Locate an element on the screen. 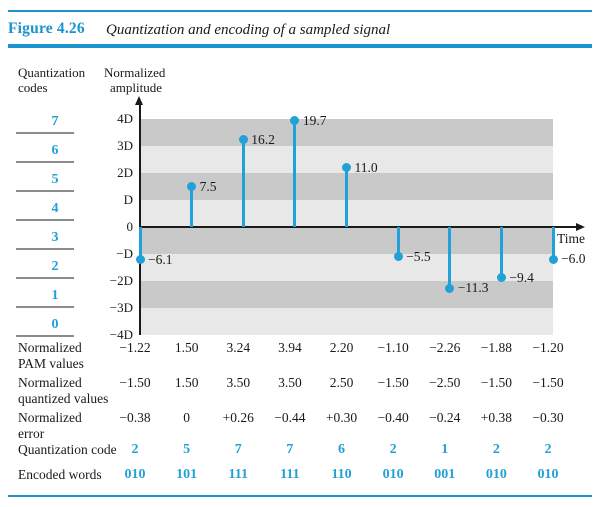 This screenshot has height=507, width=601. table-cell: −1.88 is located at coordinates (496, 347).